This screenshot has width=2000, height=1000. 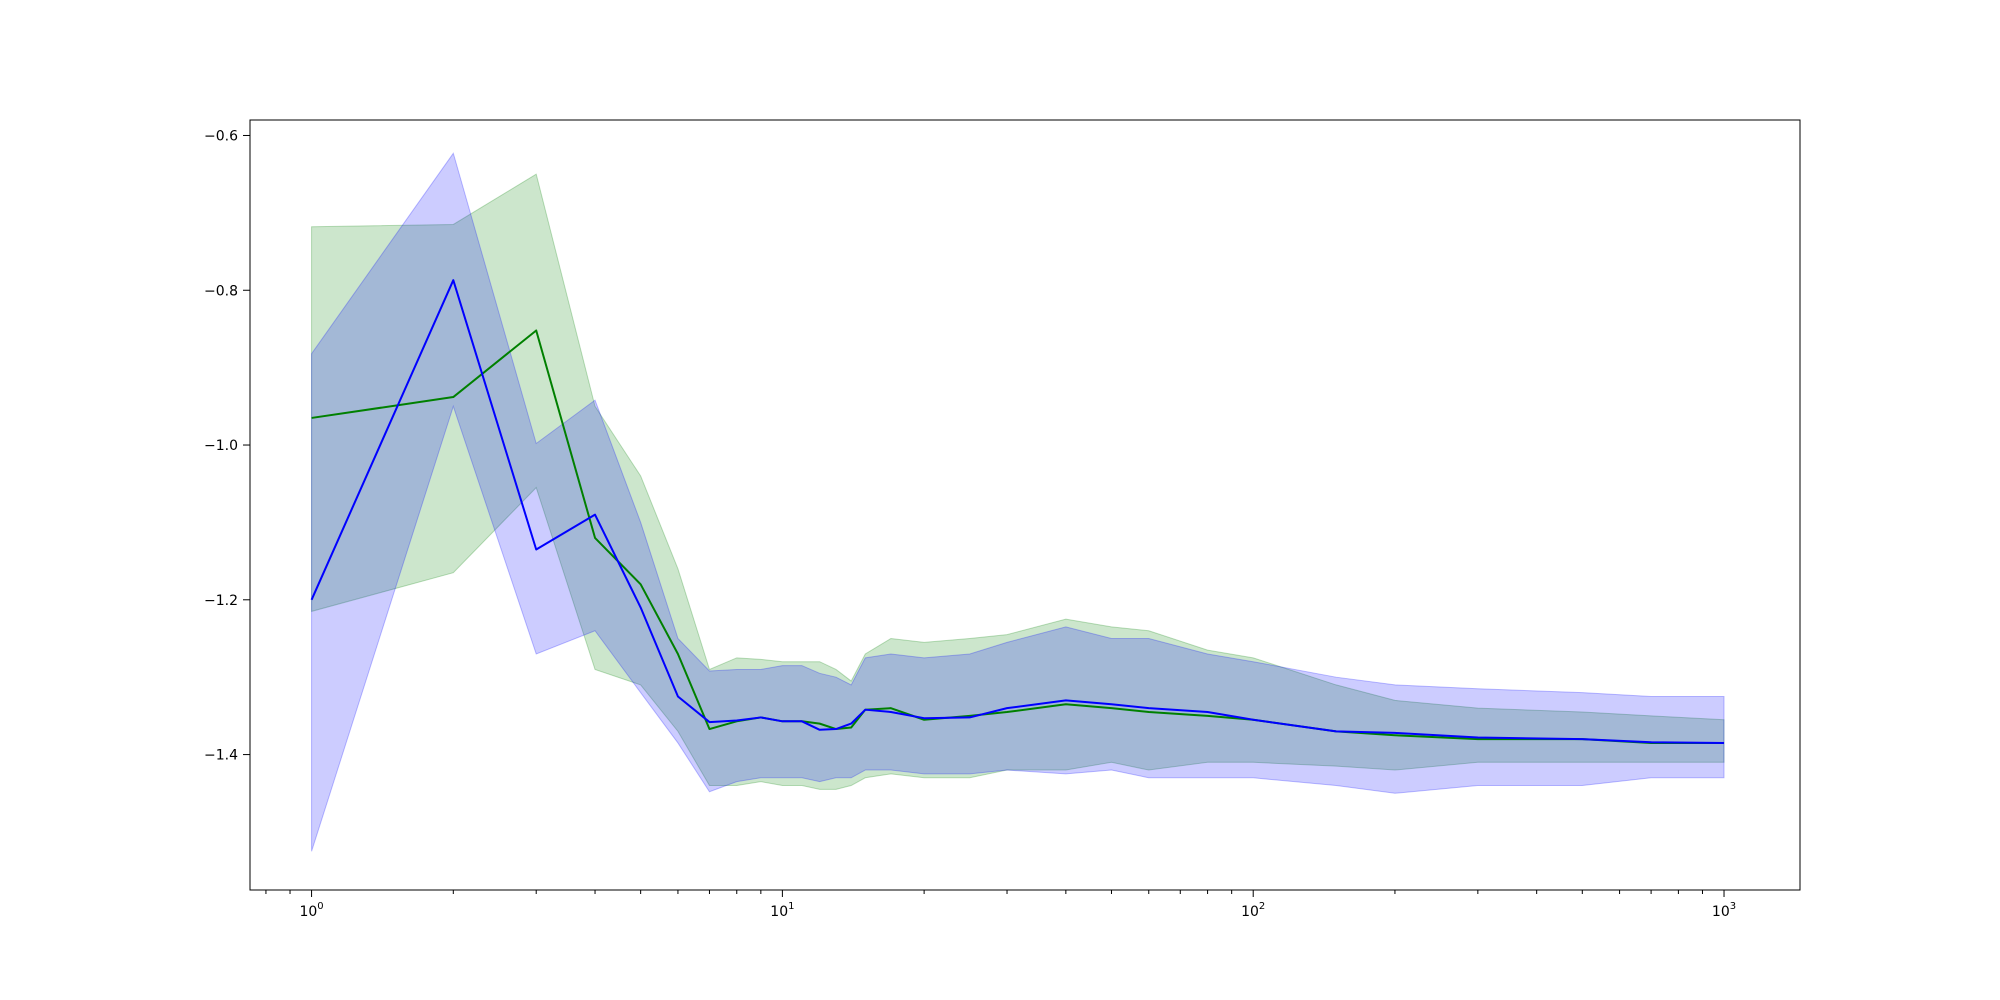 I want to click on x-tick-label: 10², so click(x=1253, y=910).